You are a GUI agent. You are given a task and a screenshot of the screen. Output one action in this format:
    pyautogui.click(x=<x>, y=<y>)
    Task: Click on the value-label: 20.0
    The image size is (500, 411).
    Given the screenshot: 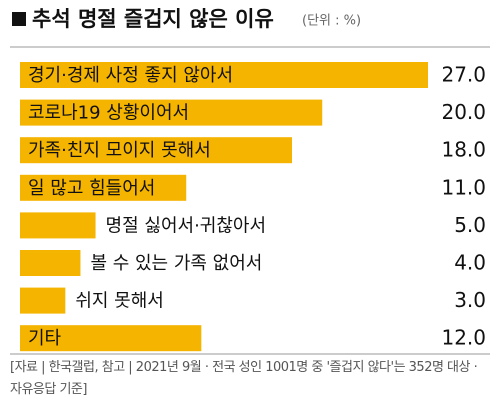 What is the action you would take?
    pyautogui.click(x=463, y=112)
    